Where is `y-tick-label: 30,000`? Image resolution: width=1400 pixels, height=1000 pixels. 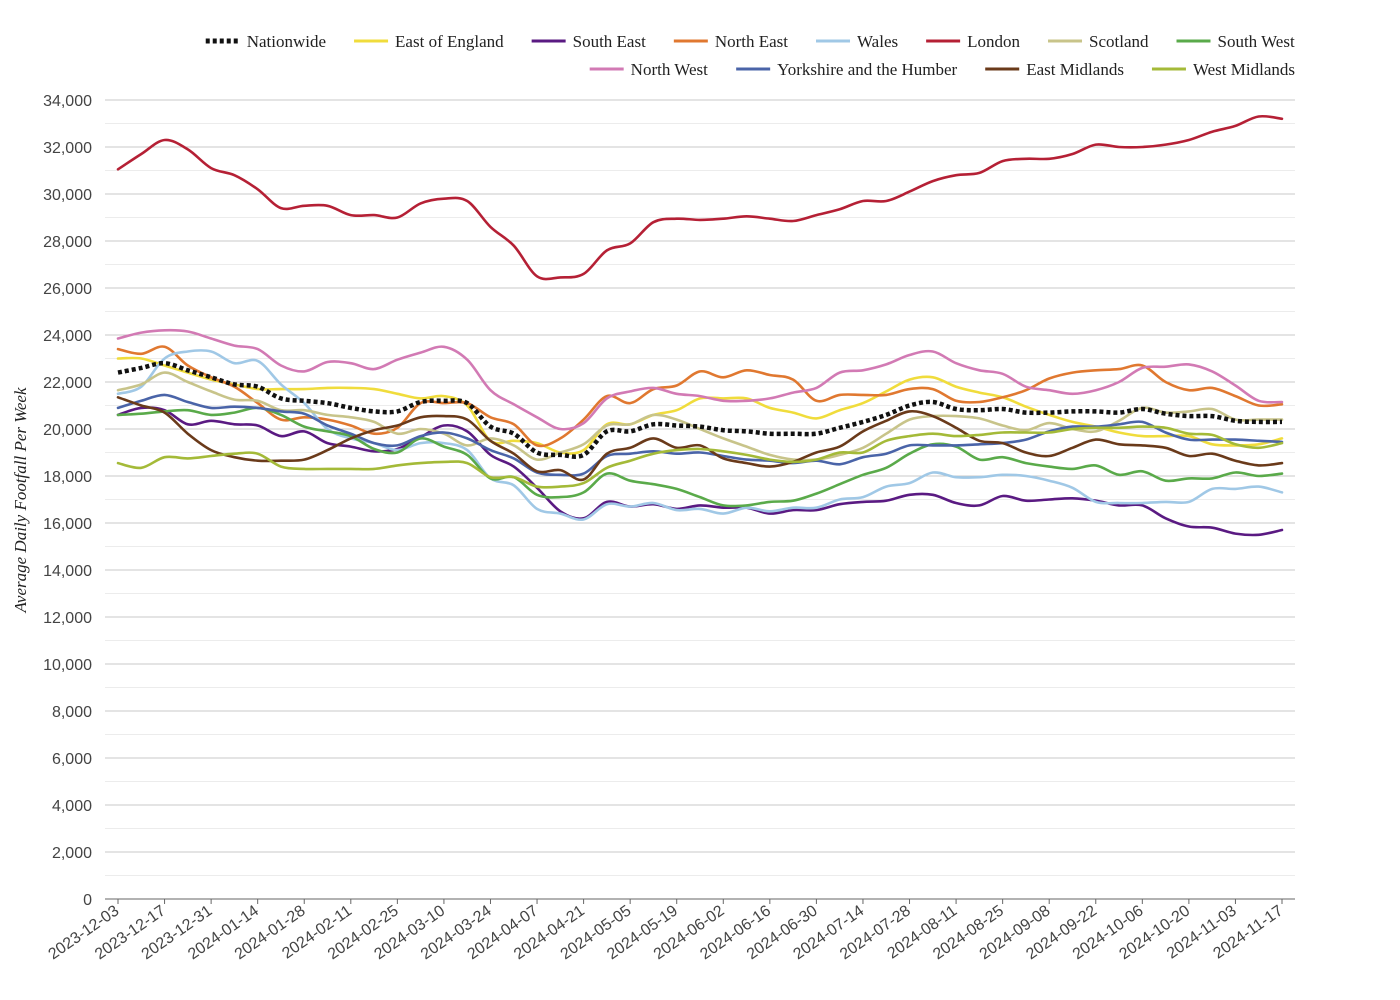 y-tick-label: 30,000 is located at coordinates (67, 195).